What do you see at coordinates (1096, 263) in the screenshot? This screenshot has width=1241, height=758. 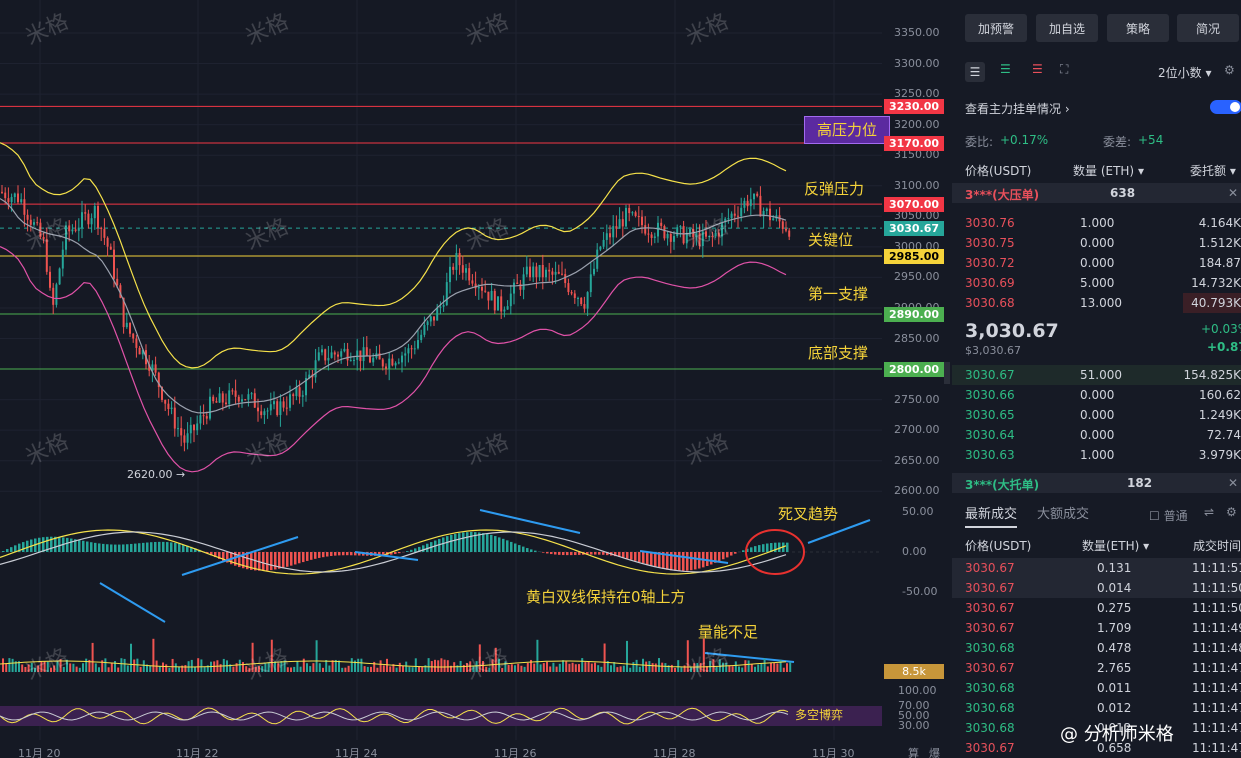 I see `ask-row: 3030.72 0.000 184.87` at bounding box center [1096, 263].